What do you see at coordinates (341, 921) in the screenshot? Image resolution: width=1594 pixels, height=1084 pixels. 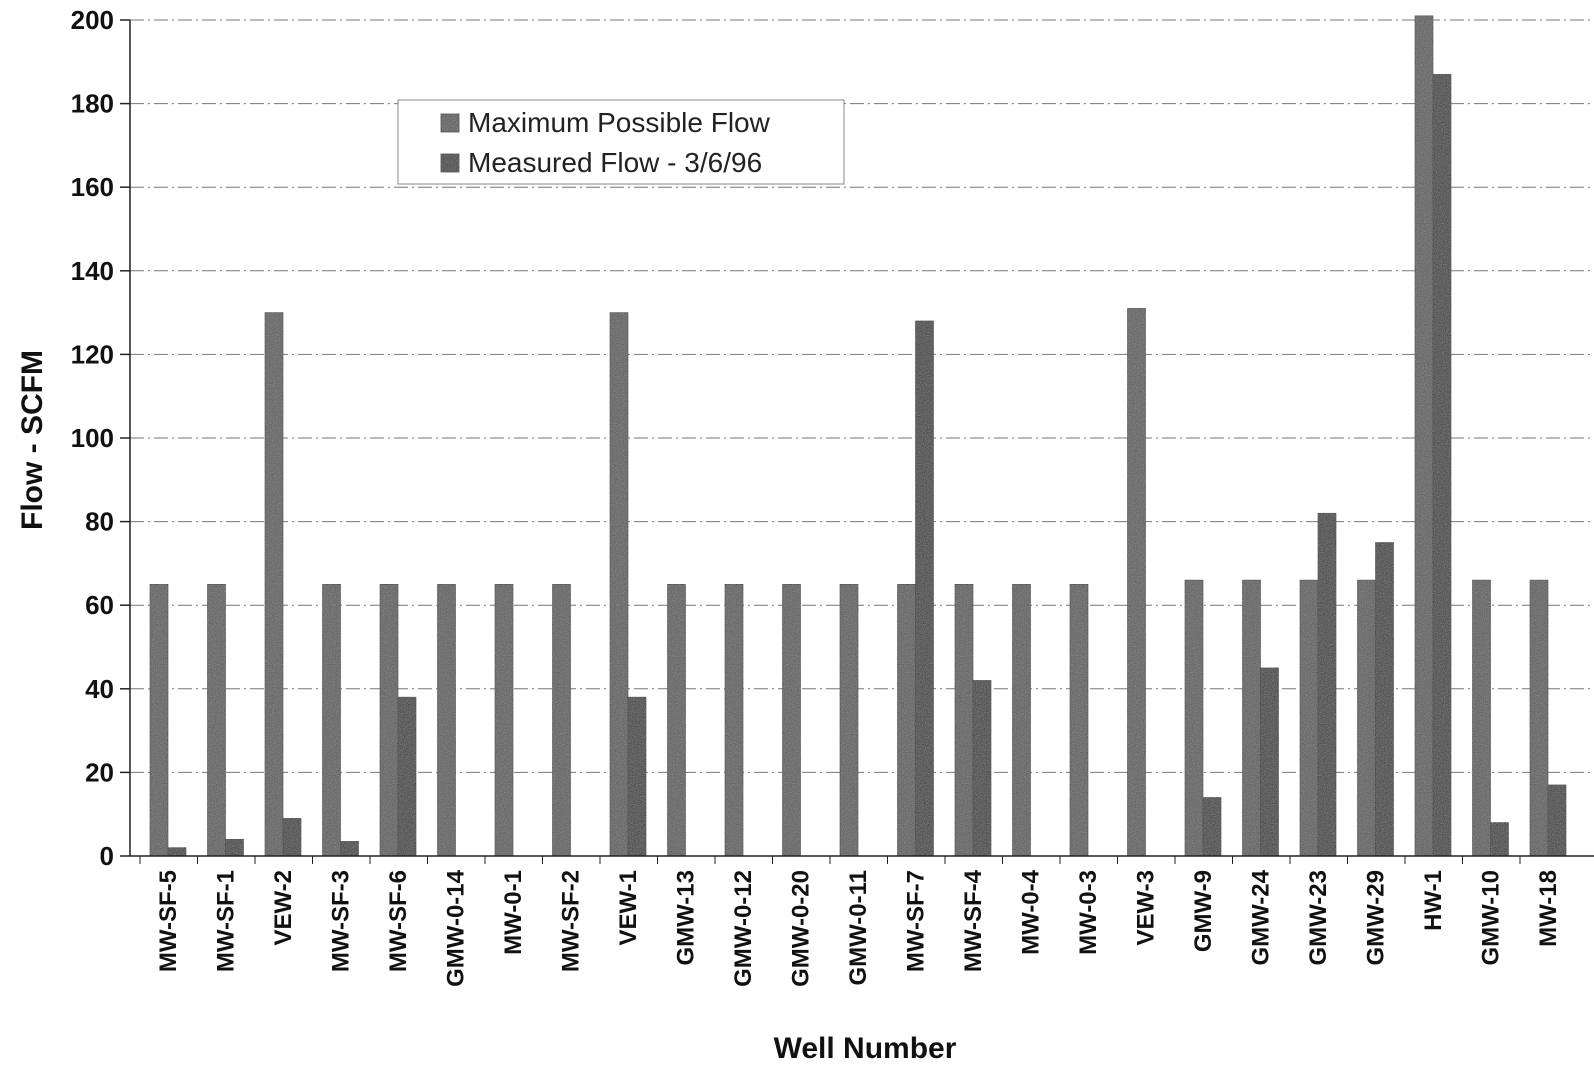 I see `x-tick-label: MW-SF-3` at bounding box center [341, 921].